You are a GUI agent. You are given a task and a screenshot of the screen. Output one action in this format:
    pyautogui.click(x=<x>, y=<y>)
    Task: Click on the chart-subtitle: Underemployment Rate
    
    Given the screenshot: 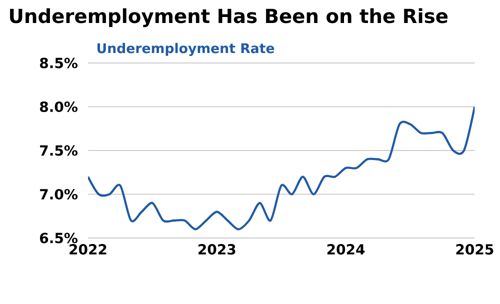 What is the action you would take?
    pyautogui.click(x=186, y=49)
    